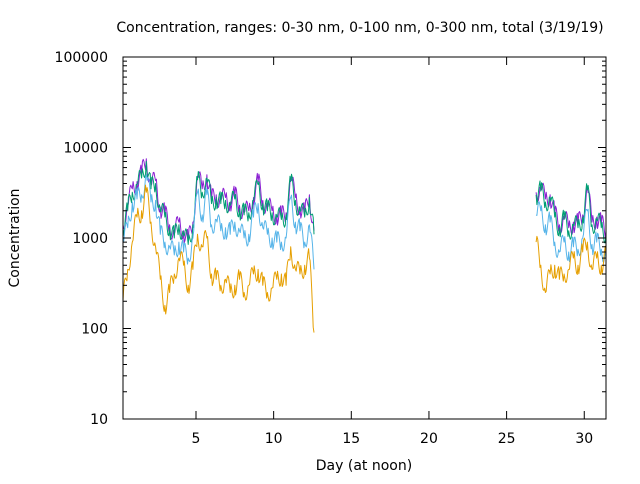  Describe the element at coordinates (364, 466) in the screenshot. I see `x-axis-label: Day (at noon)` at that location.